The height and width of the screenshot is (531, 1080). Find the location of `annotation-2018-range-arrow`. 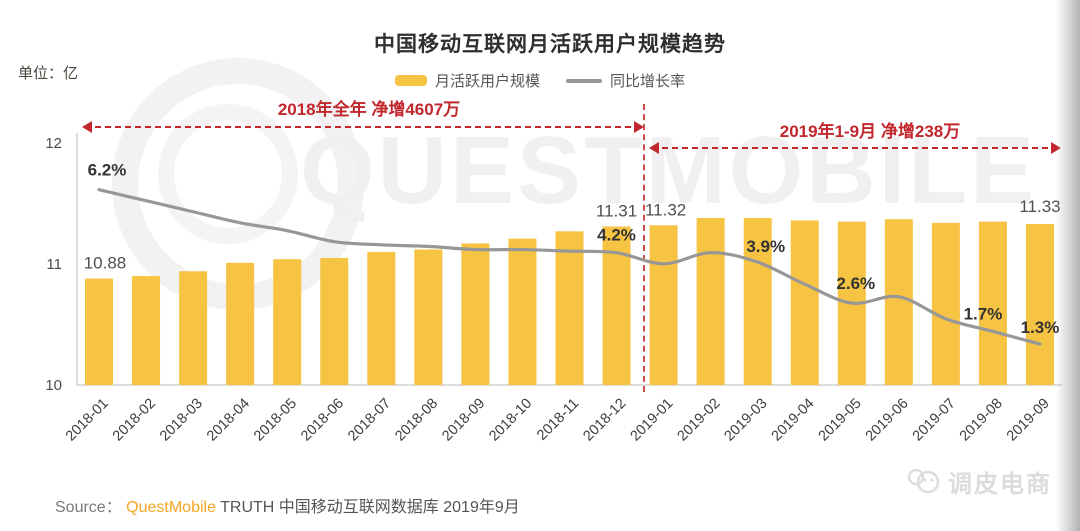

annotation-2018-range-arrow is located at coordinates (363, 127).